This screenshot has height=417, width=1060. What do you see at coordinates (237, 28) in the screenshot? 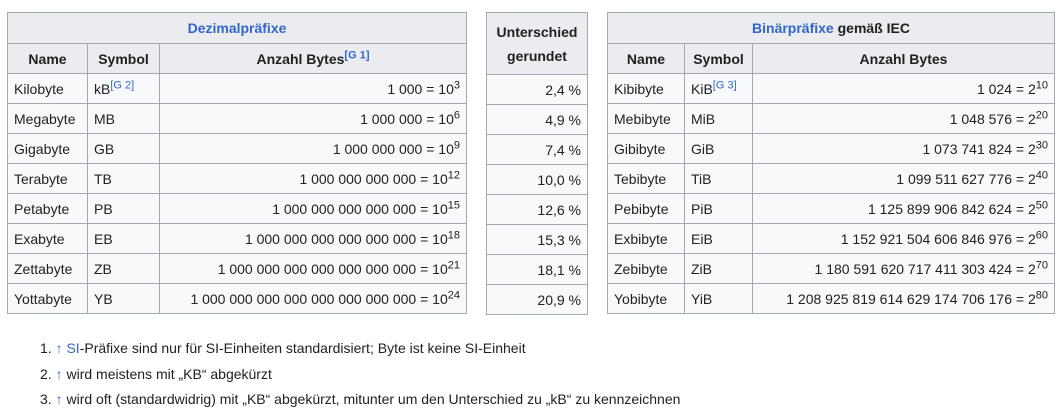
I see `decimal-prefixes-link: Dezimalpräfixe` at bounding box center [237, 28].